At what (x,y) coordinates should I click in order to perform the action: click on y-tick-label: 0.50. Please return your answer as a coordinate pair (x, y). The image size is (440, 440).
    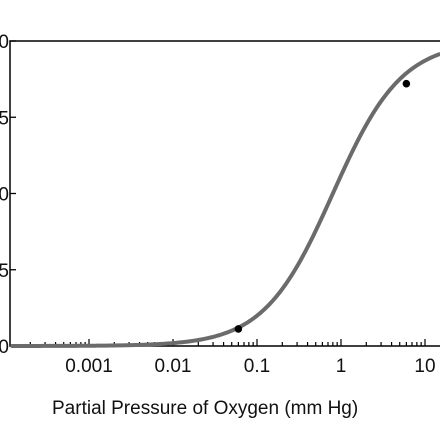
    Looking at the image, I should click on (4, 195).